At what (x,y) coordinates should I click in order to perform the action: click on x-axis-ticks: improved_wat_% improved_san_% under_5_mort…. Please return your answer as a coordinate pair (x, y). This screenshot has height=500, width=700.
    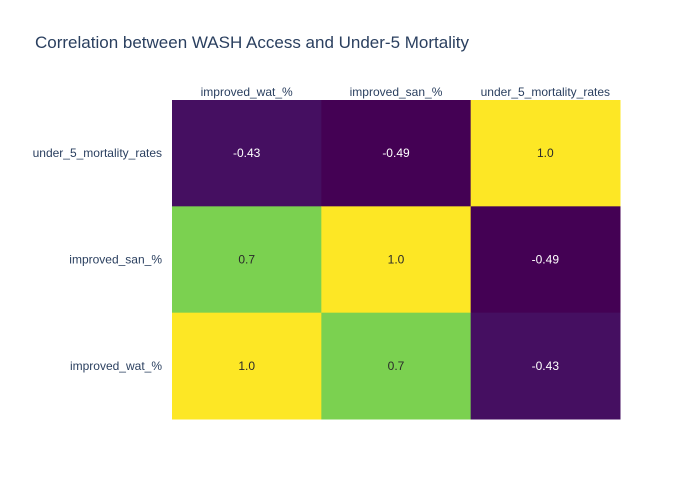
    Looking at the image, I should click on (405, 92).